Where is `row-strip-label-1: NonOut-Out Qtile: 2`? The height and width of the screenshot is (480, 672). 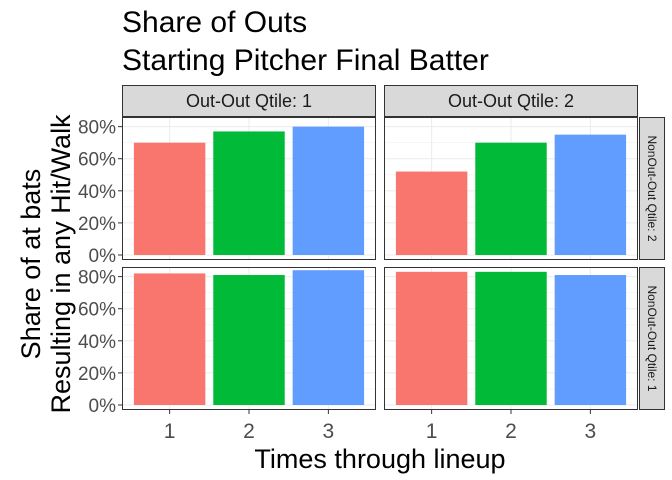
row-strip-label-1: NonOut-Out Qtile: 2 is located at coordinates (652, 188).